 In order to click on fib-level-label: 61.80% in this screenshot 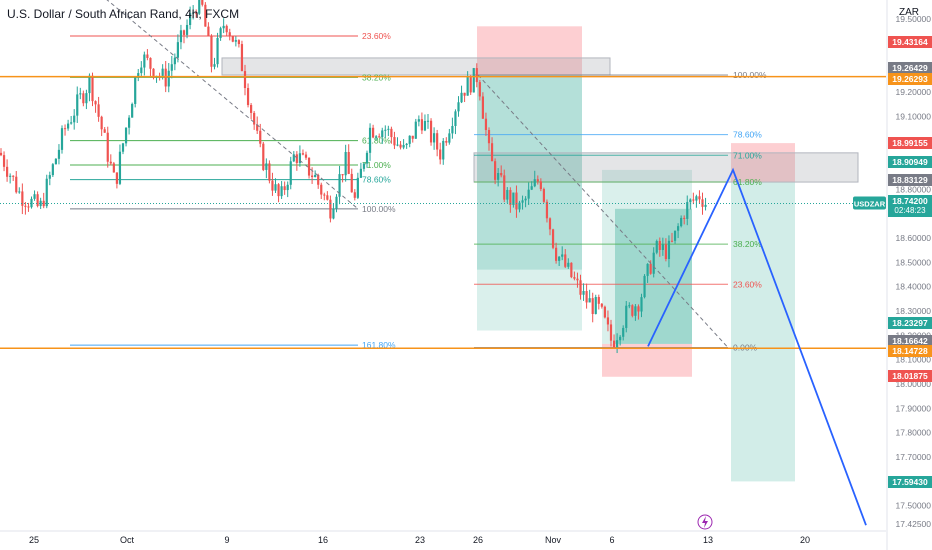, I will do `click(376, 141)`.